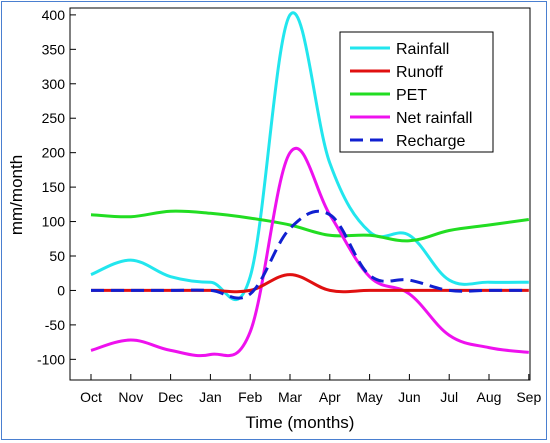 The width and height of the screenshot is (550, 443). I want to click on x-axis: Oct Nov Dec Jan Feb Mar Apr May Jun Jul Aug Sep, so click(310, 389).